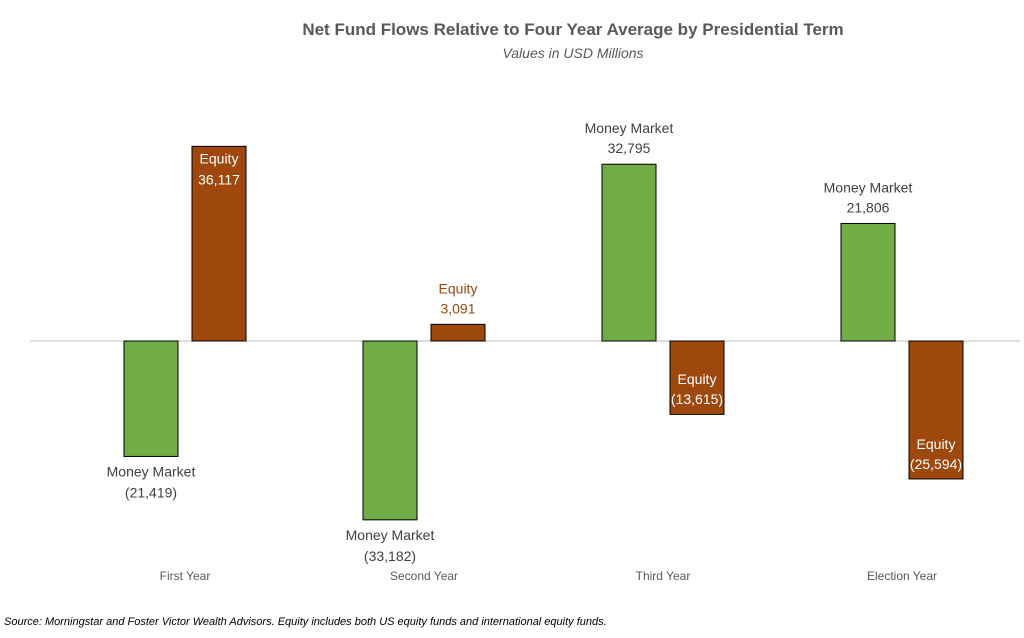  What do you see at coordinates (868, 187) in the screenshot?
I see `series-label-money-market-3: Money Market` at bounding box center [868, 187].